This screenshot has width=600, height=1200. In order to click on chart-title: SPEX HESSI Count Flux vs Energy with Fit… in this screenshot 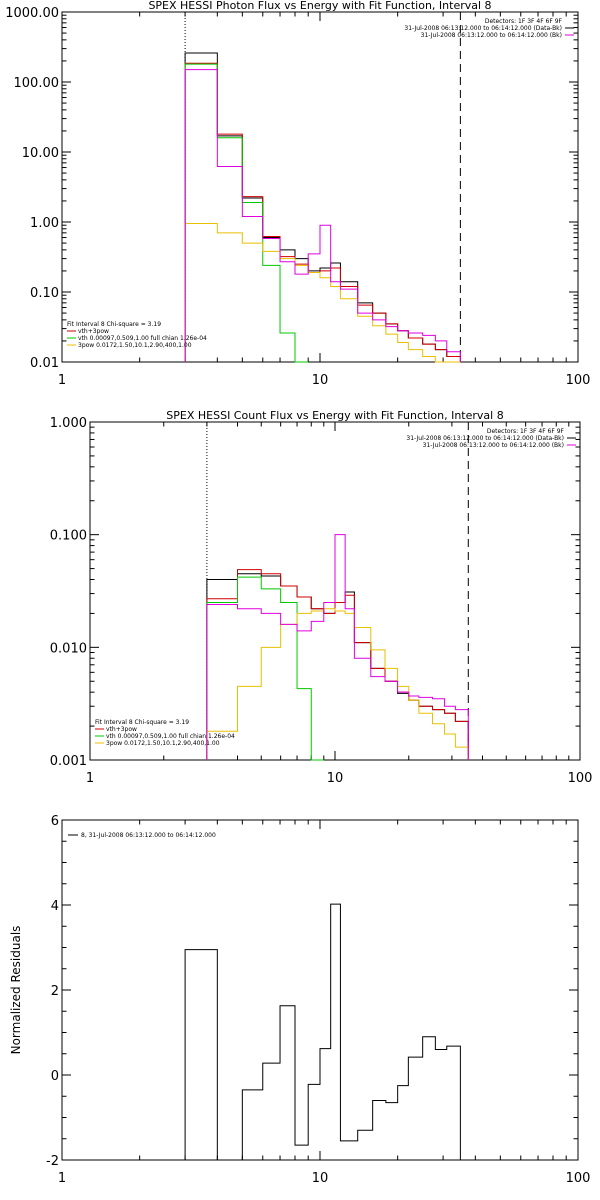, I will do `click(334, 415)`.